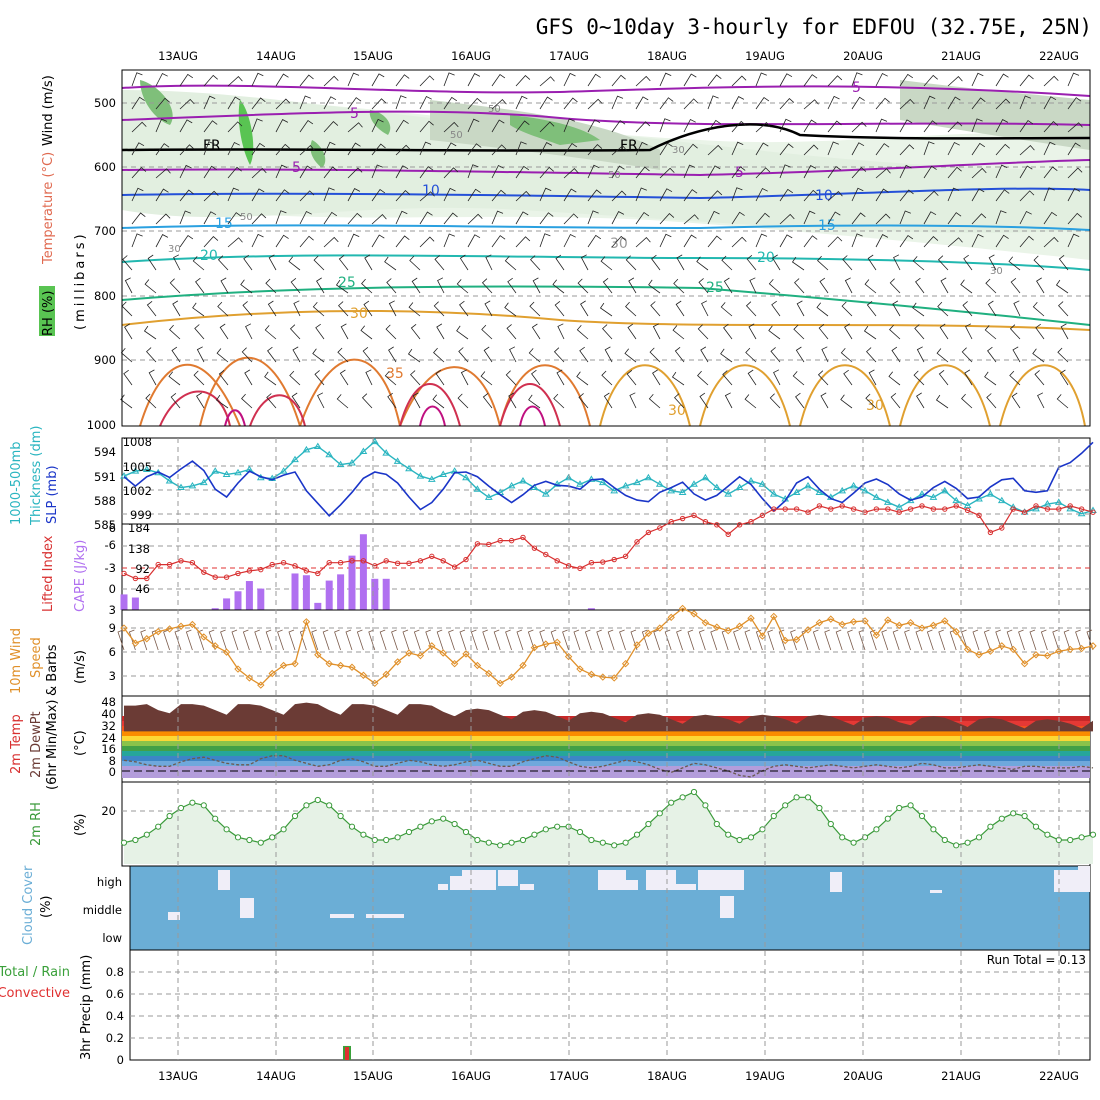  Describe the element at coordinates (137, 467) in the screenshot. I see `slp-tick: 1005` at that location.